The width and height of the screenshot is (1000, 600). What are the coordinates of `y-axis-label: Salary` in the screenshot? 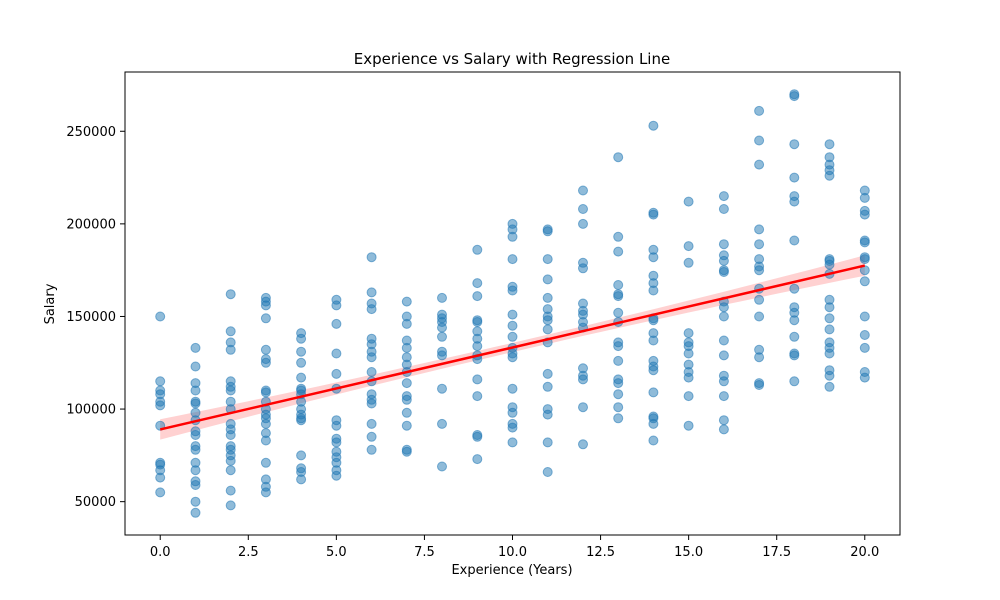 It's located at (50, 303).